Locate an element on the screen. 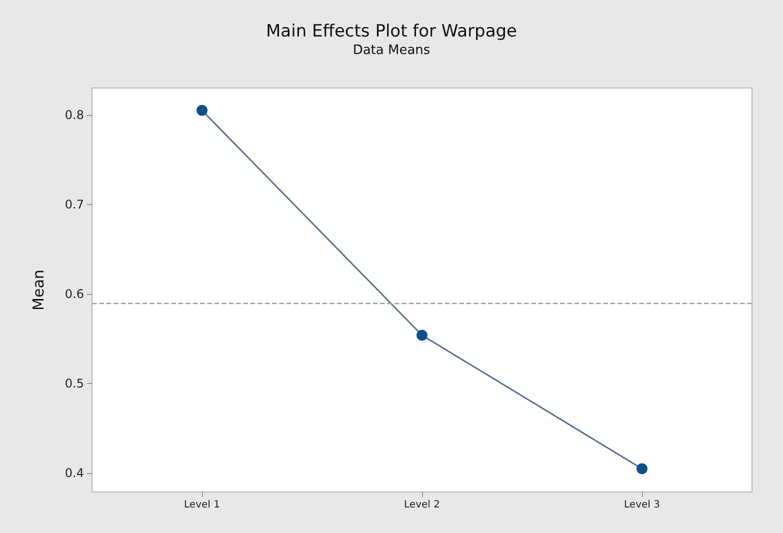 Image resolution: width=783 pixels, height=533 pixels. y-tick-label: 0.8 is located at coordinates (74, 115).